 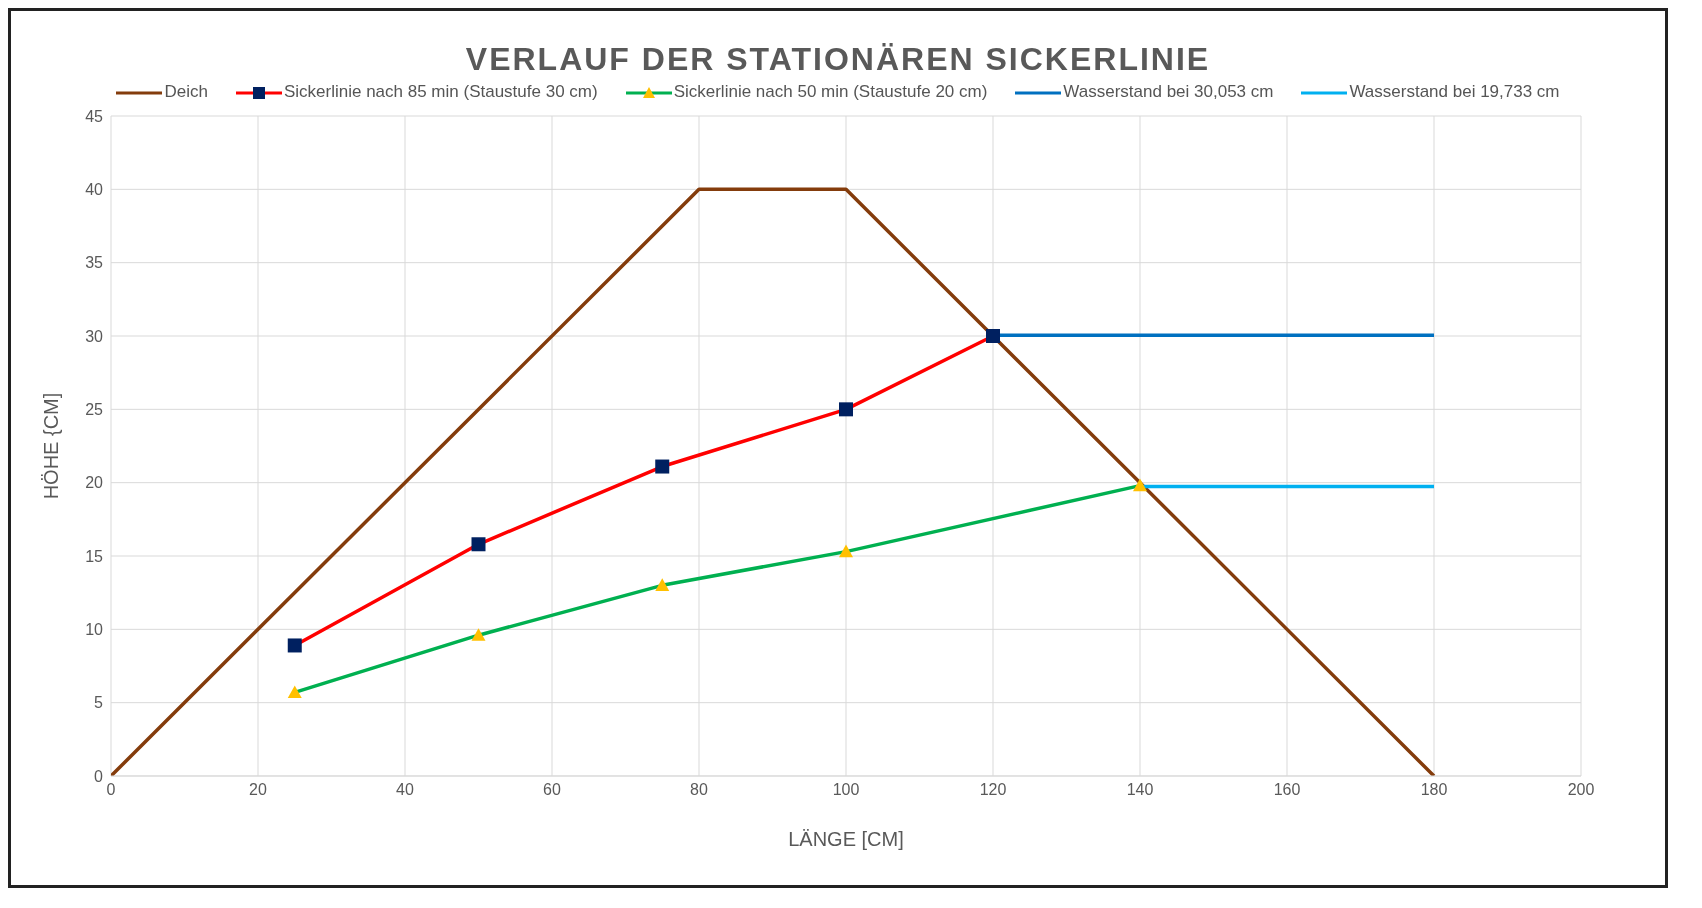 I want to click on legend-label: Deich, so click(x=185, y=92).